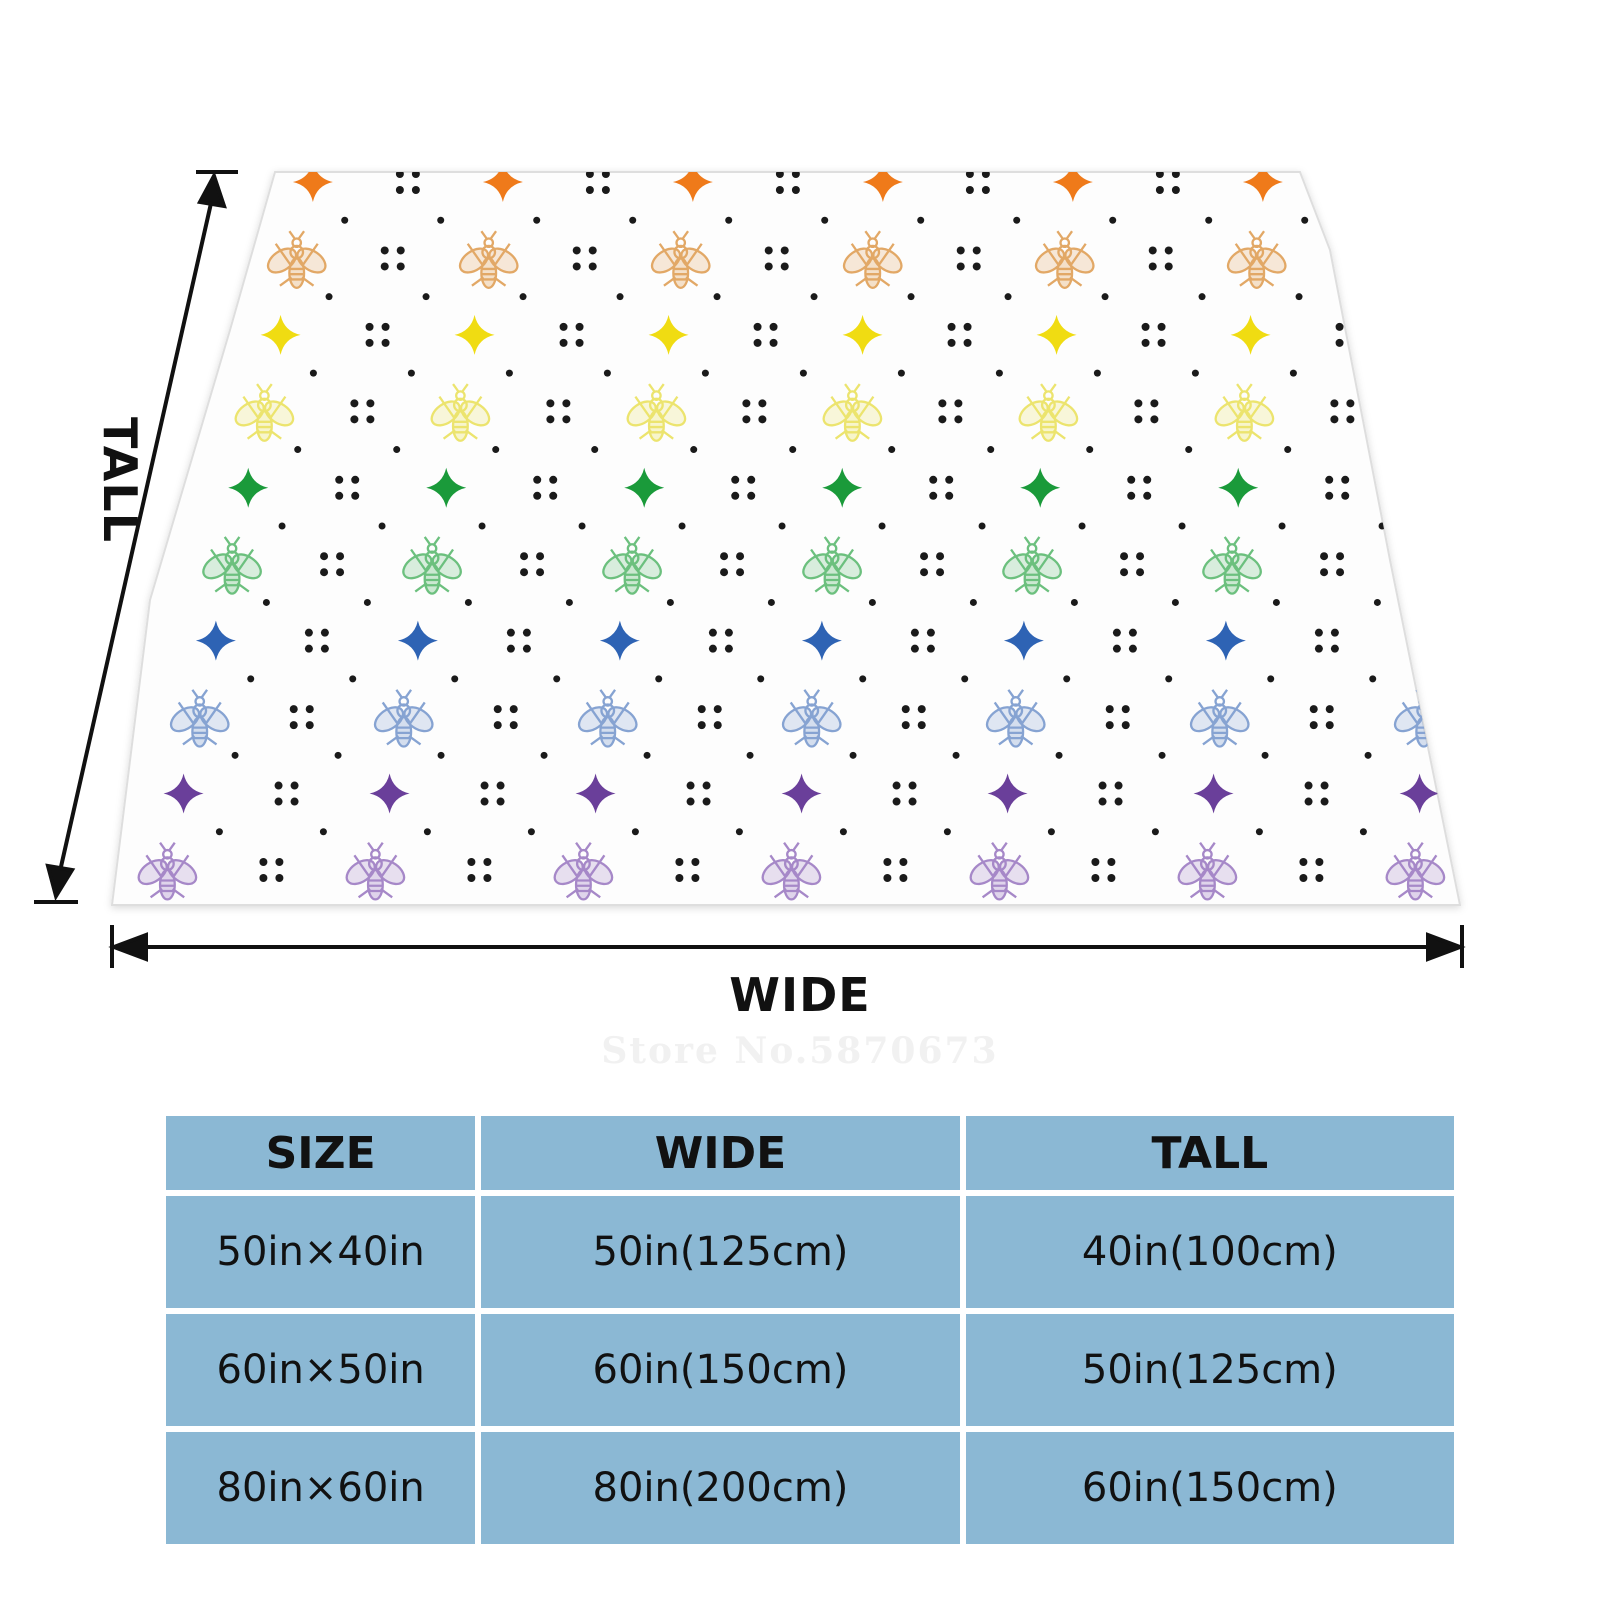  What do you see at coordinates (1209, 1488) in the screenshot?
I see `tall-cell: 60in(150cm)` at bounding box center [1209, 1488].